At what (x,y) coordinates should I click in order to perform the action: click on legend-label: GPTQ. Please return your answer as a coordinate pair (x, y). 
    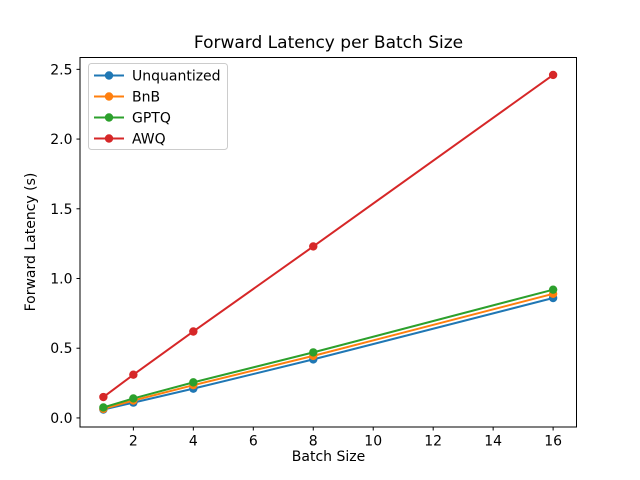
    Looking at the image, I should click on (151, 119).